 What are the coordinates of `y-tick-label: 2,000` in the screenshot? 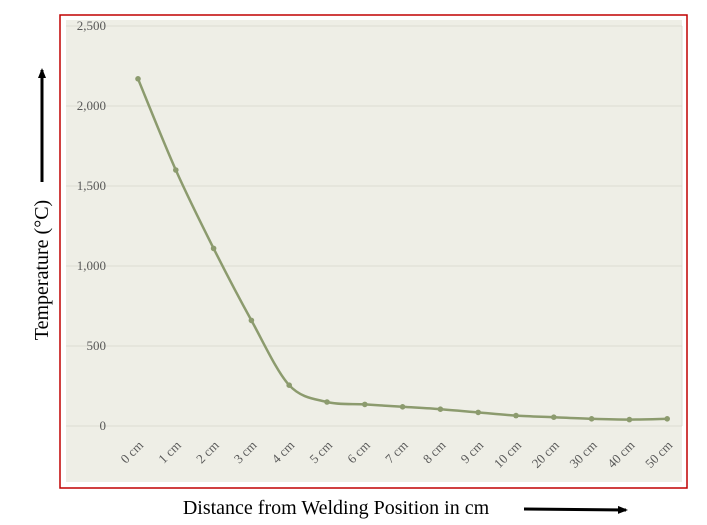 It's located at (91, 105).